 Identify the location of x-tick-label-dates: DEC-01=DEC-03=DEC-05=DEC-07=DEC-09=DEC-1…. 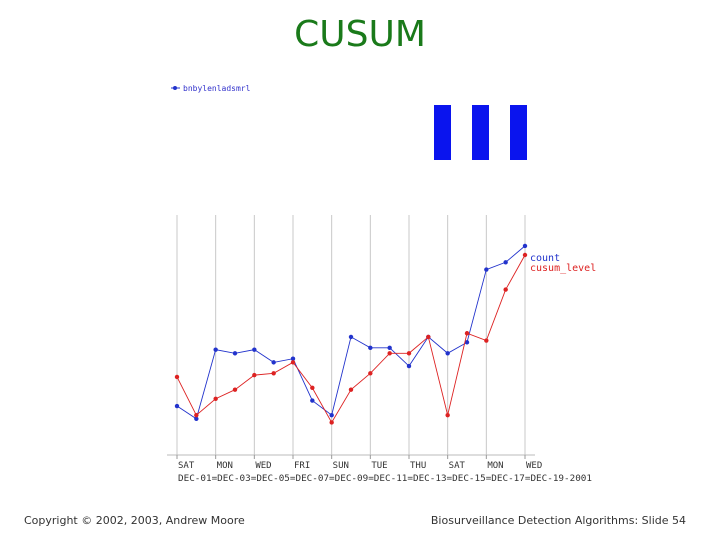
(385, 479).